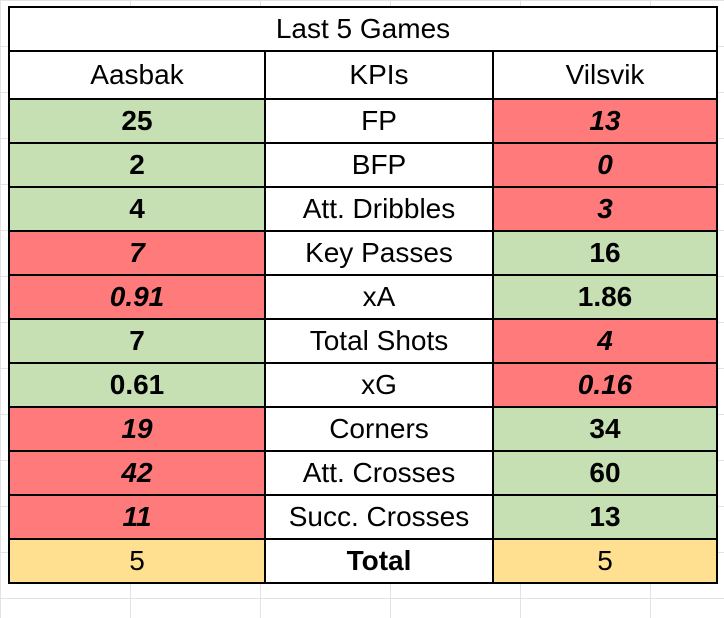  I want to click on kpi-name-cell: FP, so click(379, 121).